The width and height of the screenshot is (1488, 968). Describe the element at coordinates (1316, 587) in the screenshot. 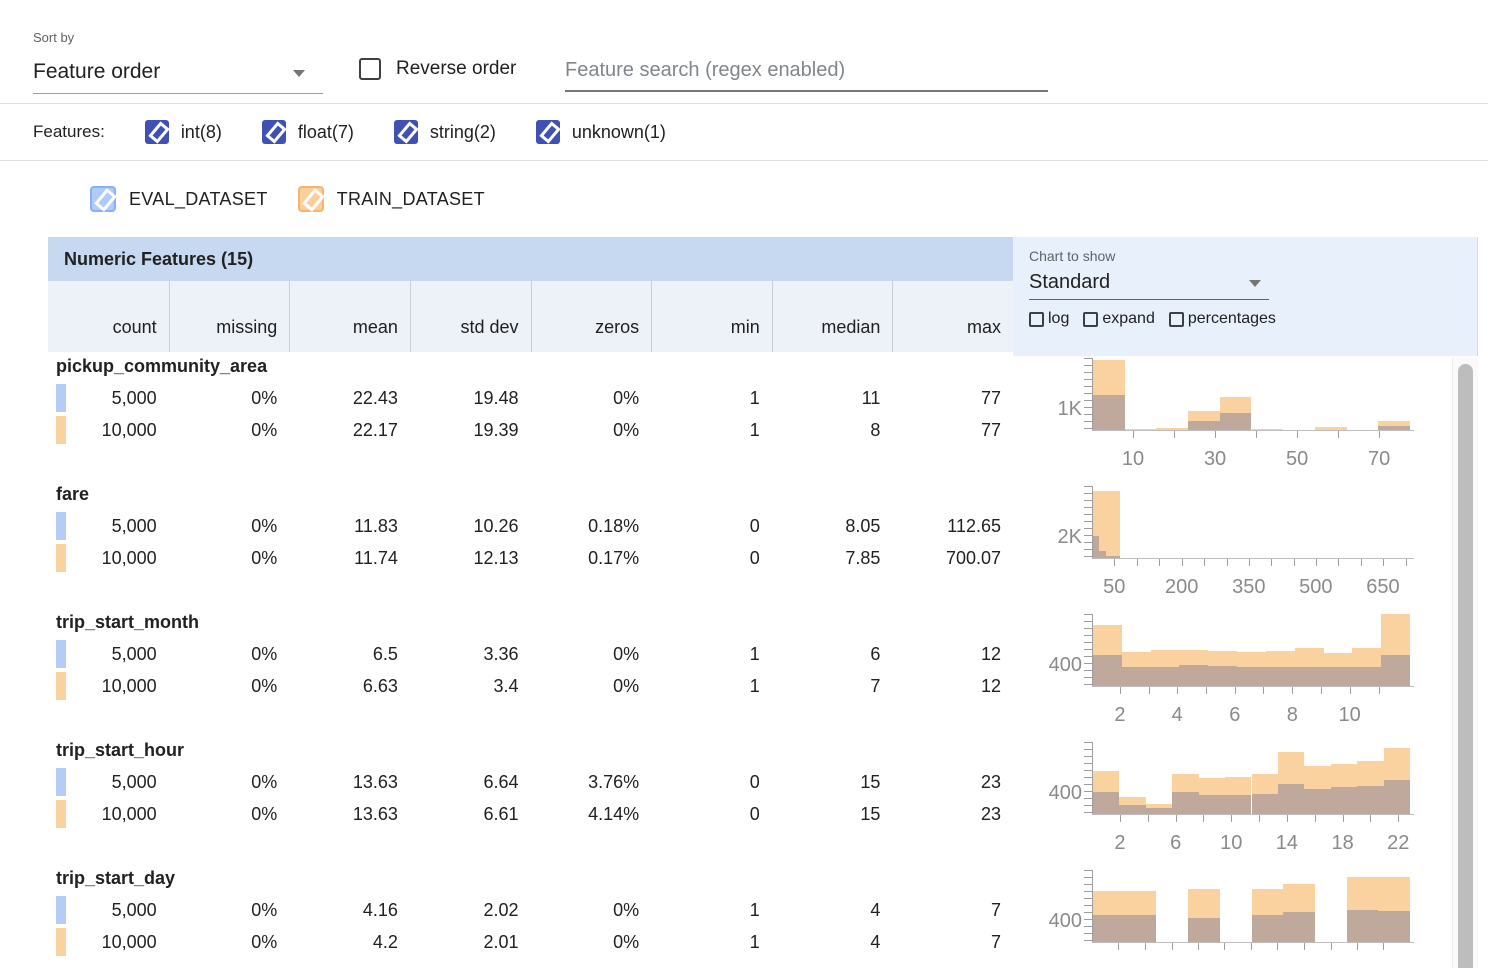

I see `x-axis-tick-label: 500` at that location.